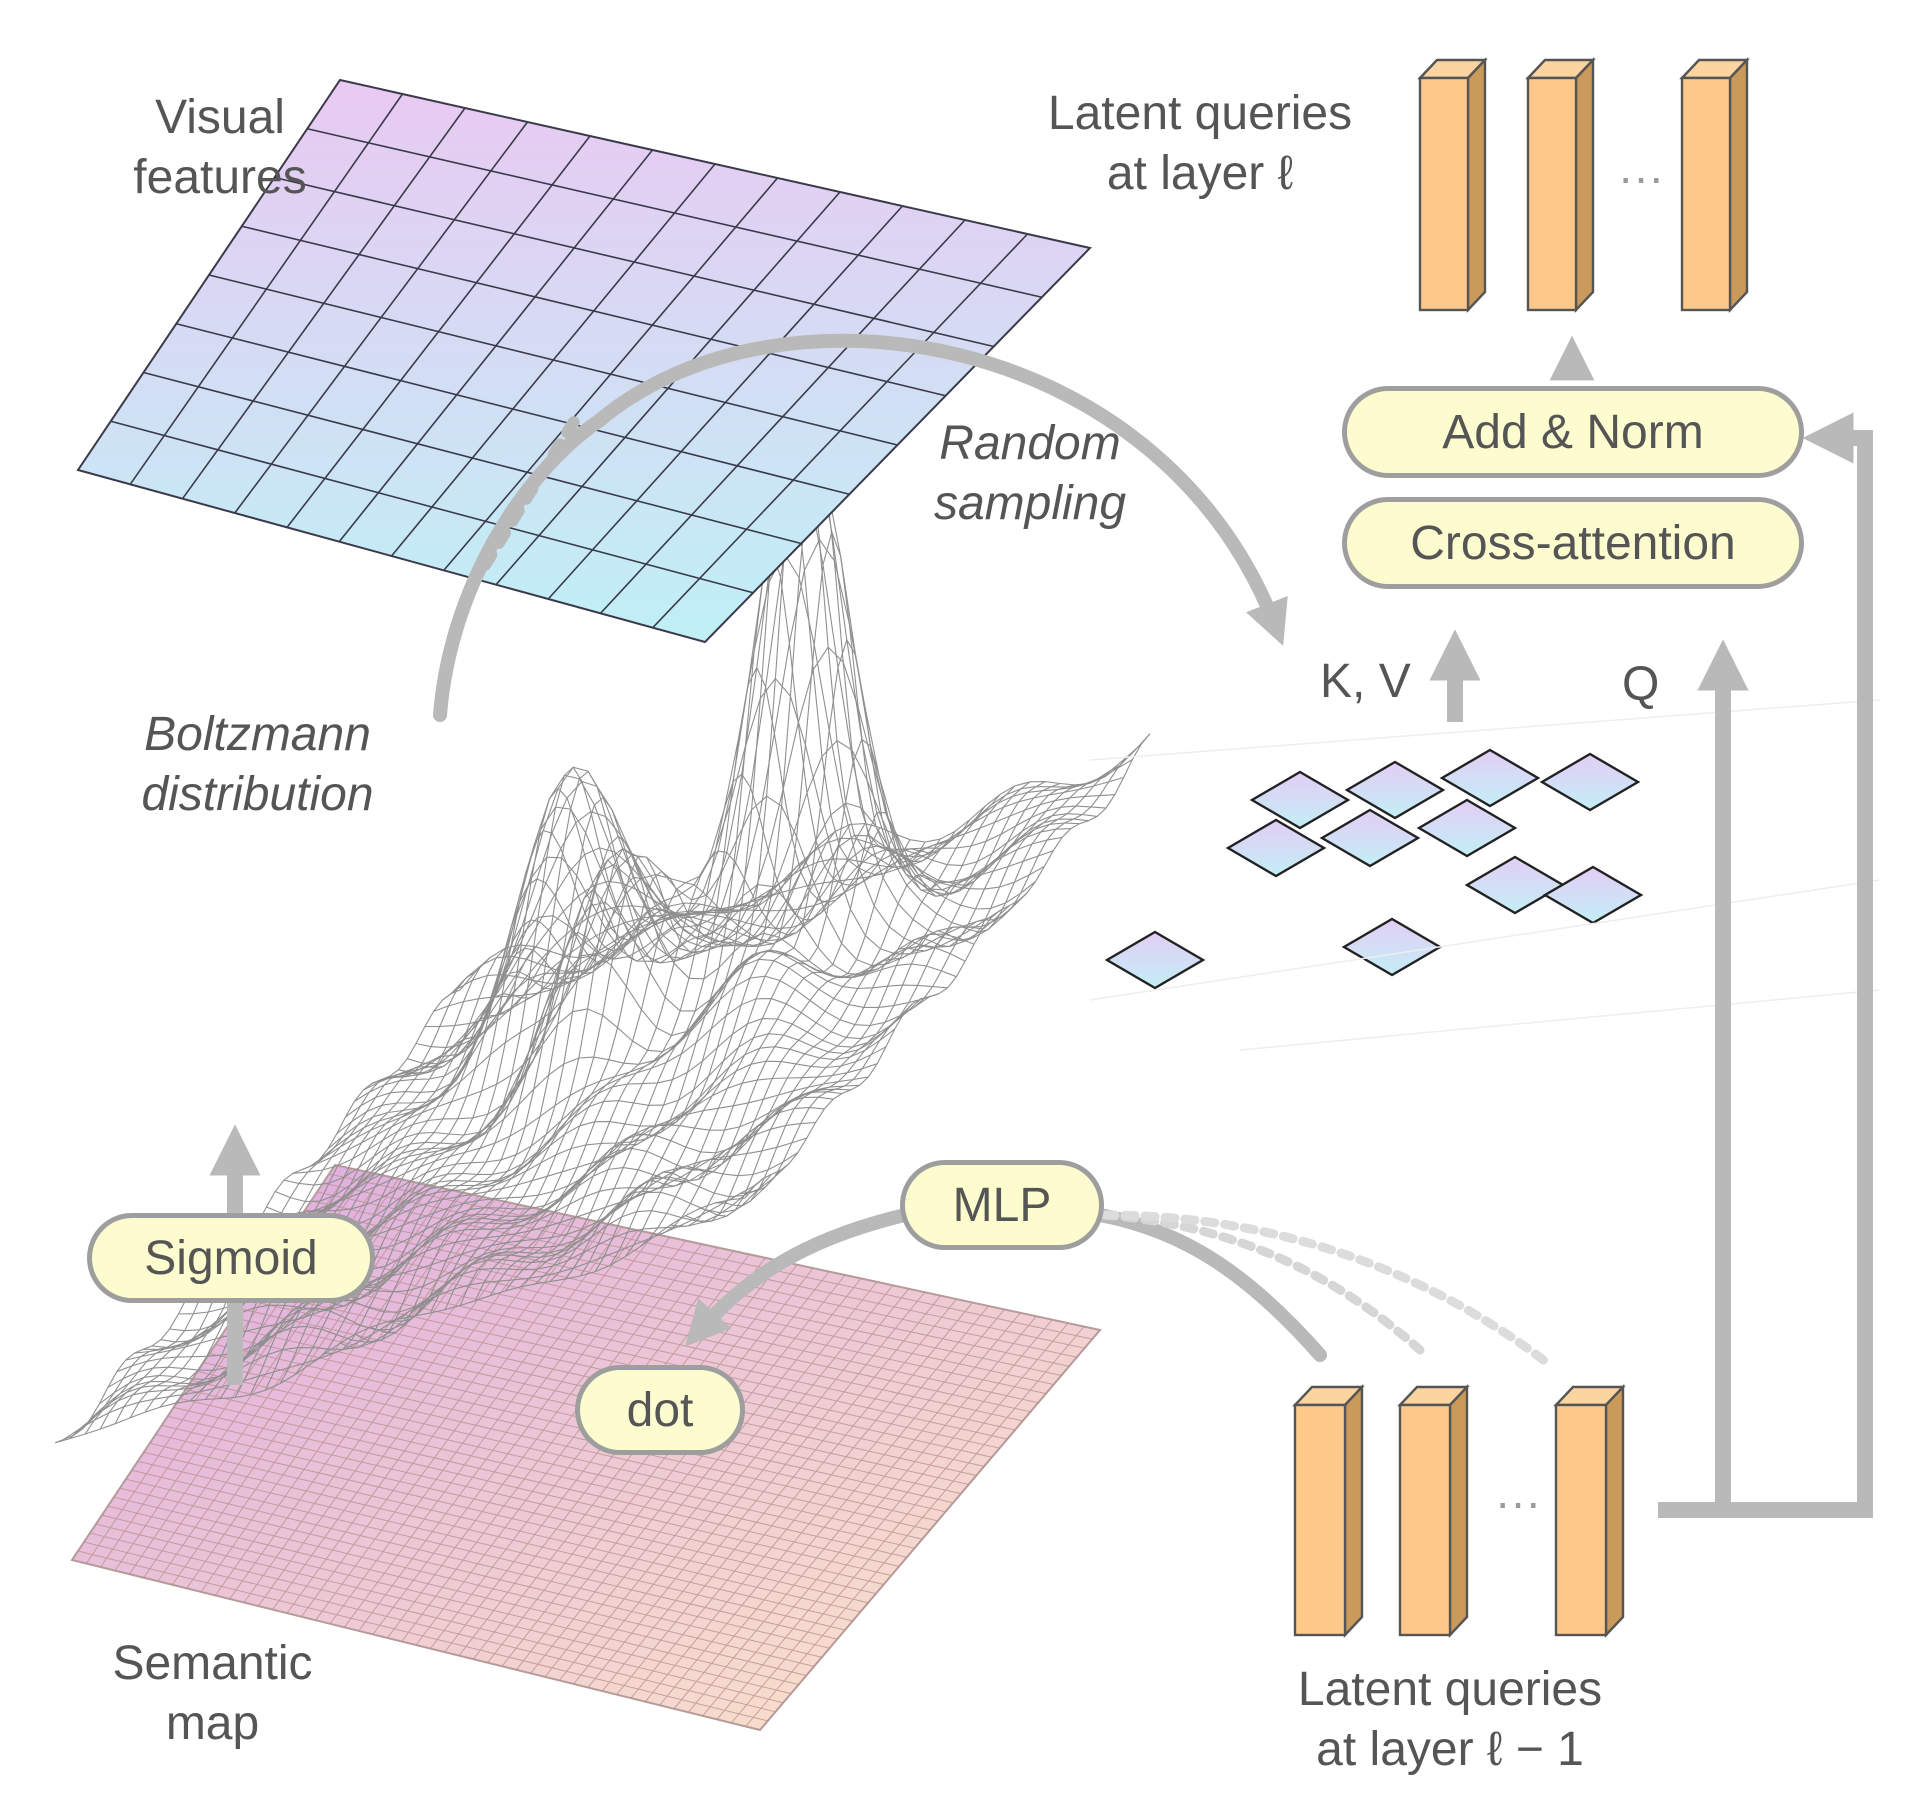 The width and height of the screenshot is (1911, 1800). I want to click on q-label: Q, so click(1641, 684).